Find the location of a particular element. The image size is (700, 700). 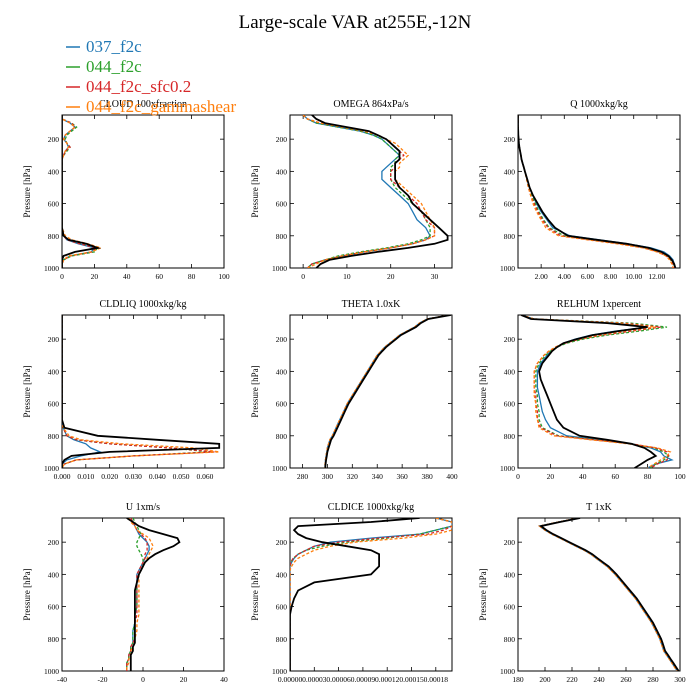

x-tick-label: 0.010 is located at coordinates (85, 476).